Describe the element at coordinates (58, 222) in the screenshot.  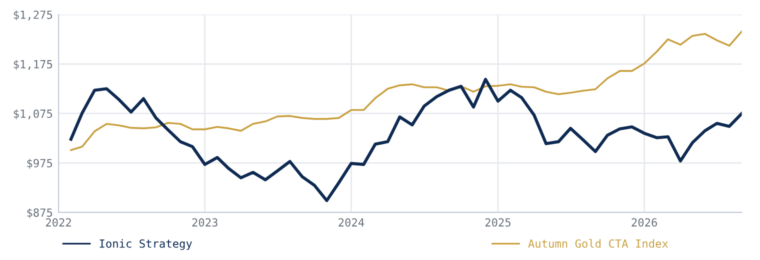
I see `x-tick-label: 2022` at that location.